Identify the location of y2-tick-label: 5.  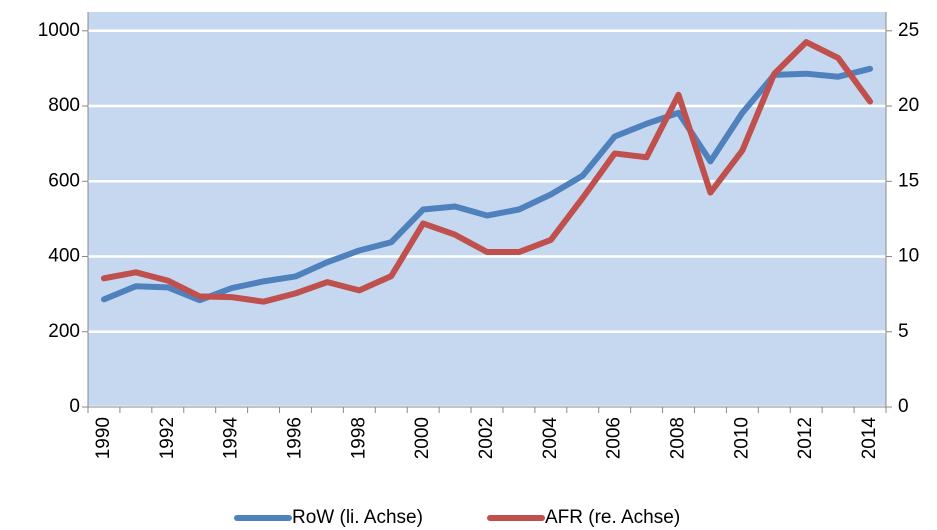
(903, 331).